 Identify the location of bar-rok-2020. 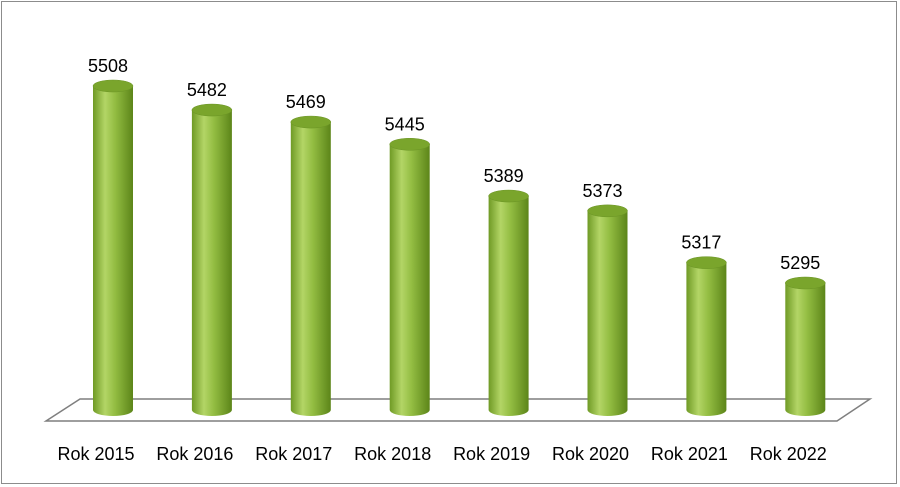
(607, 310).